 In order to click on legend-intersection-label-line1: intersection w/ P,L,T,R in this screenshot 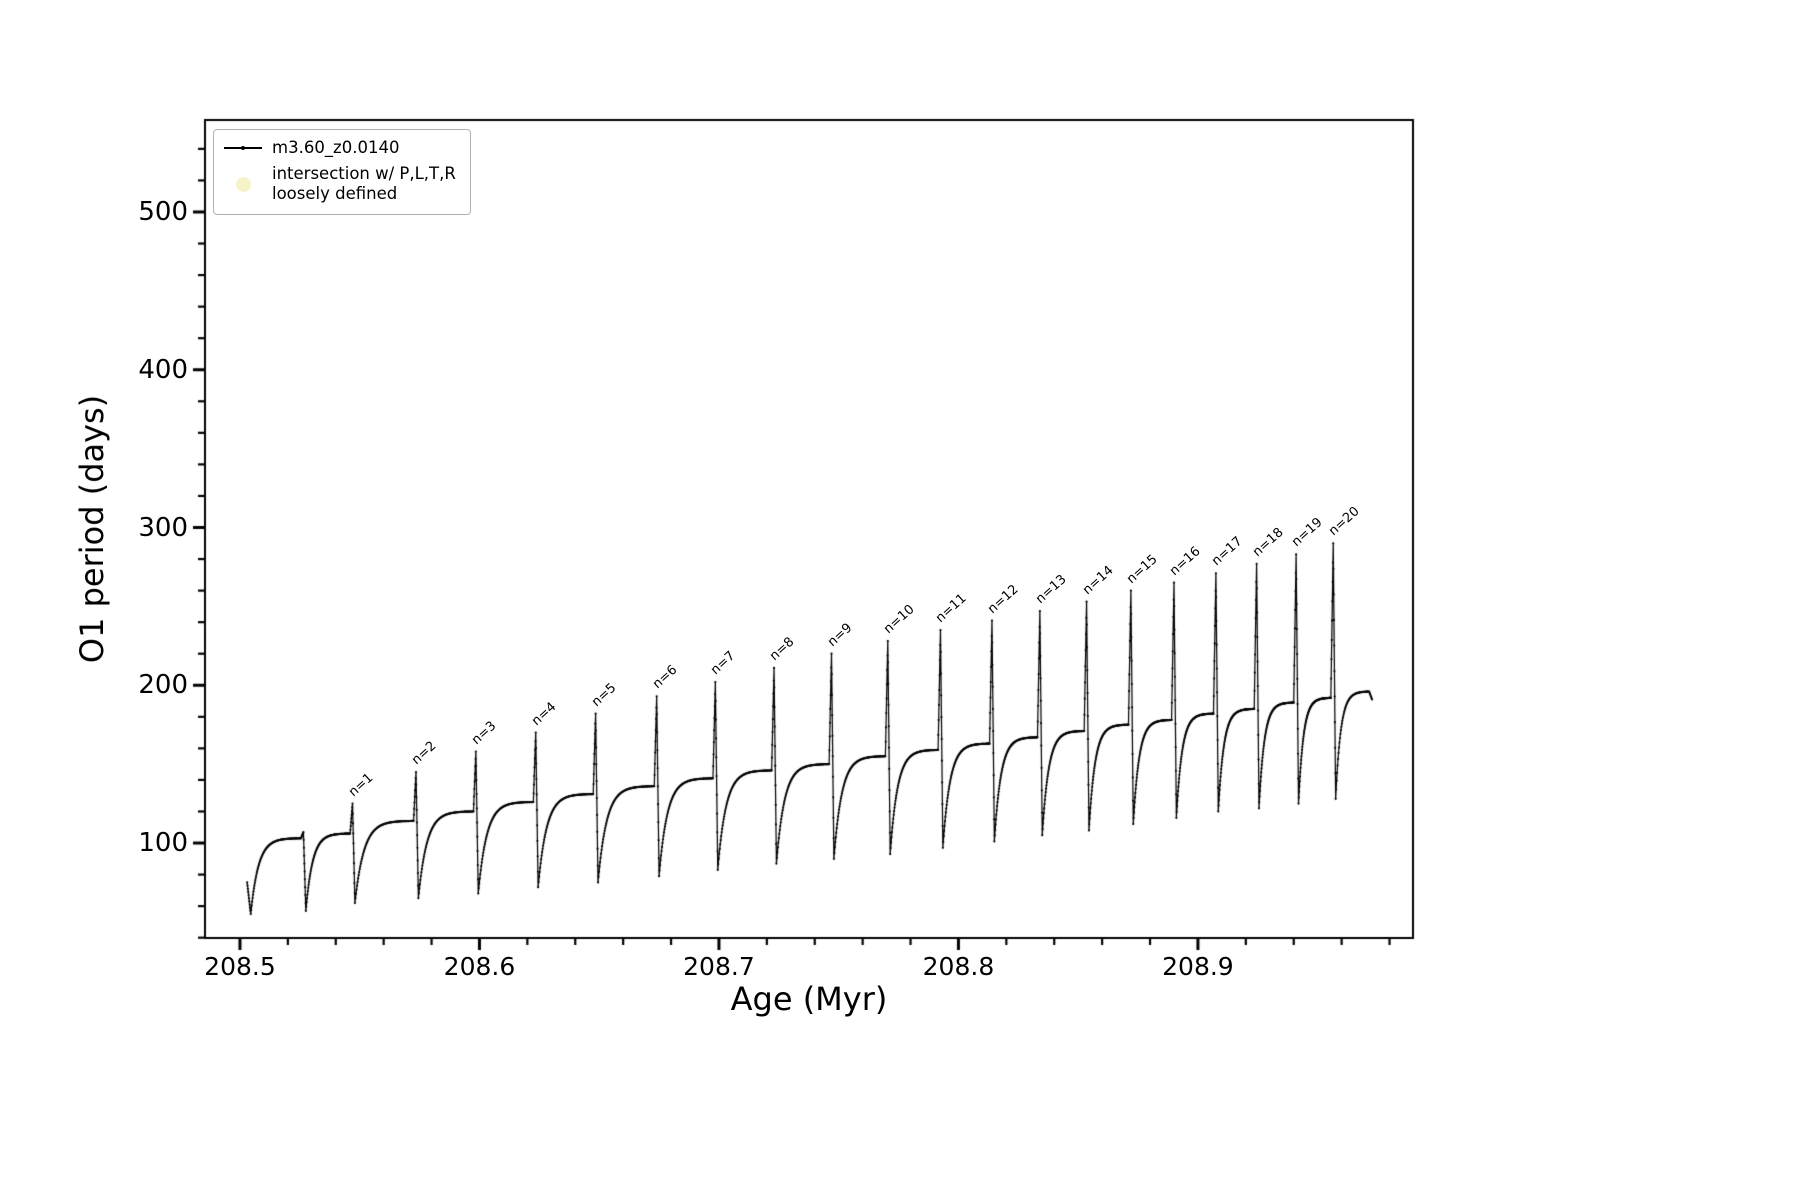, I will do `click(364, 173)`.